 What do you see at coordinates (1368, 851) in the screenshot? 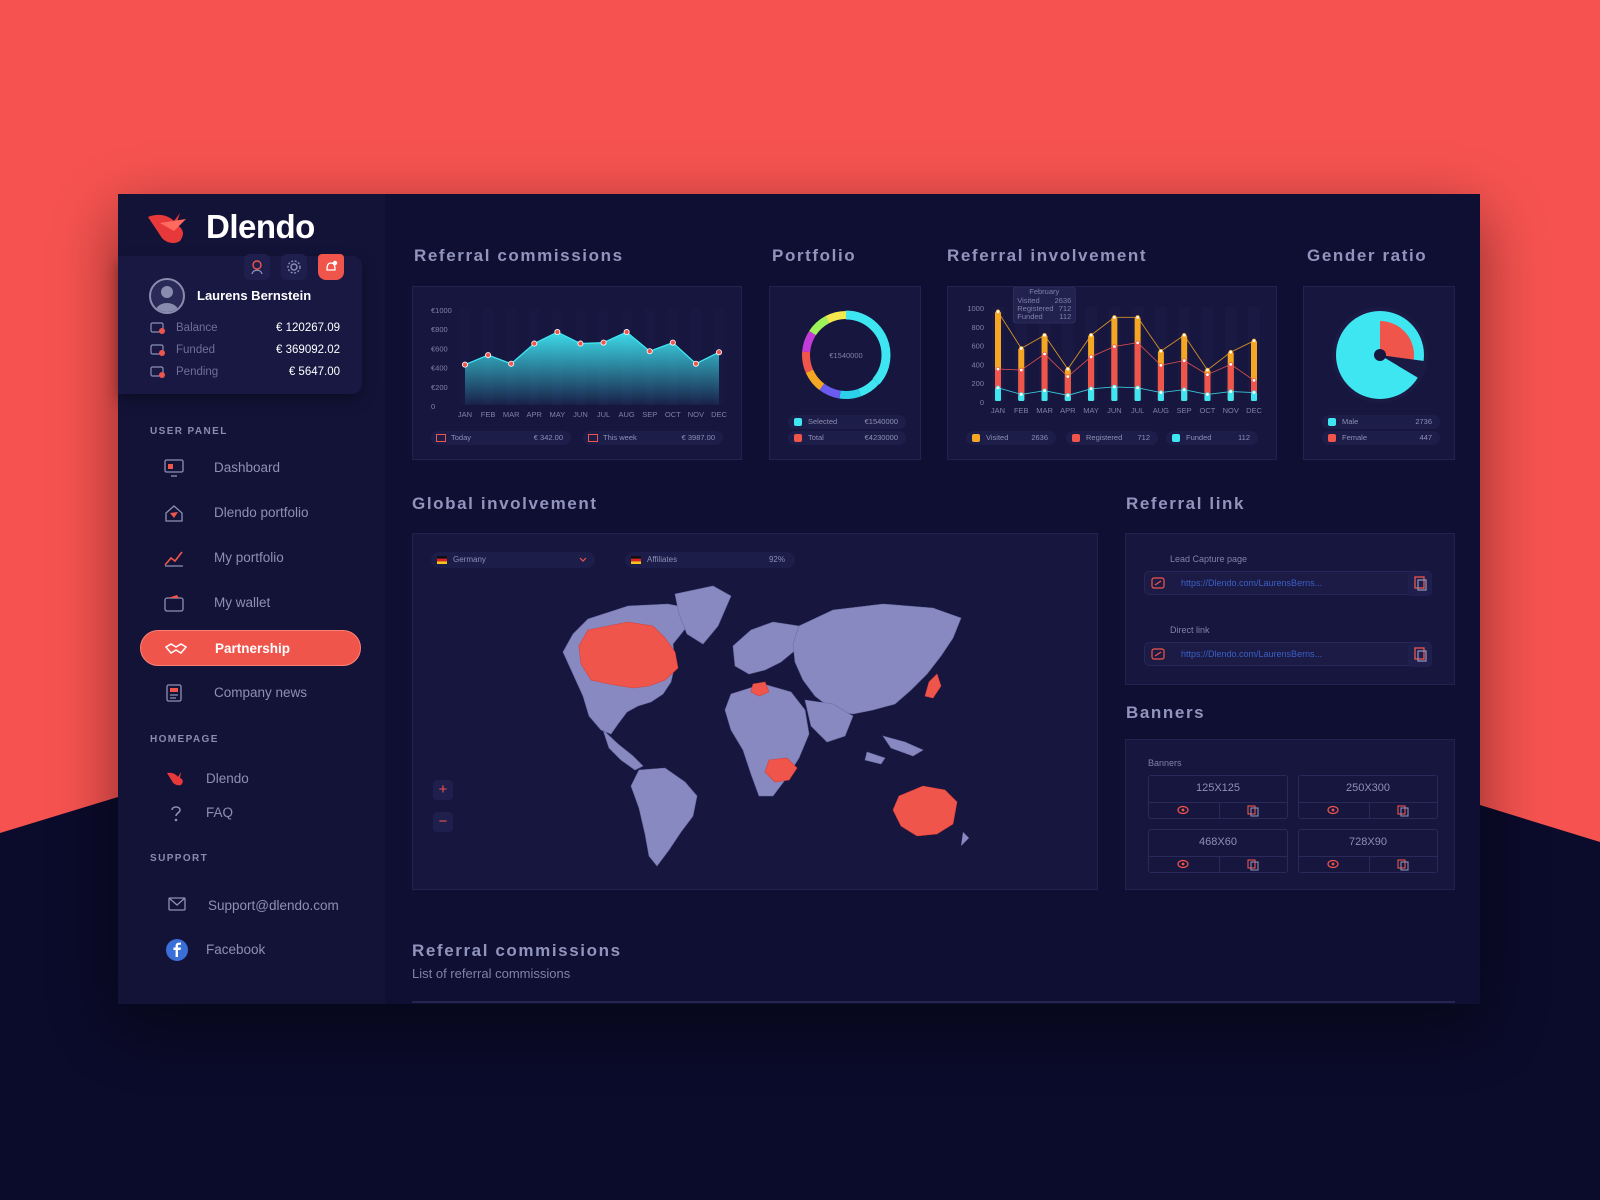
I see `banner-728x90: 728X90` at bounding box center [1368, 851].